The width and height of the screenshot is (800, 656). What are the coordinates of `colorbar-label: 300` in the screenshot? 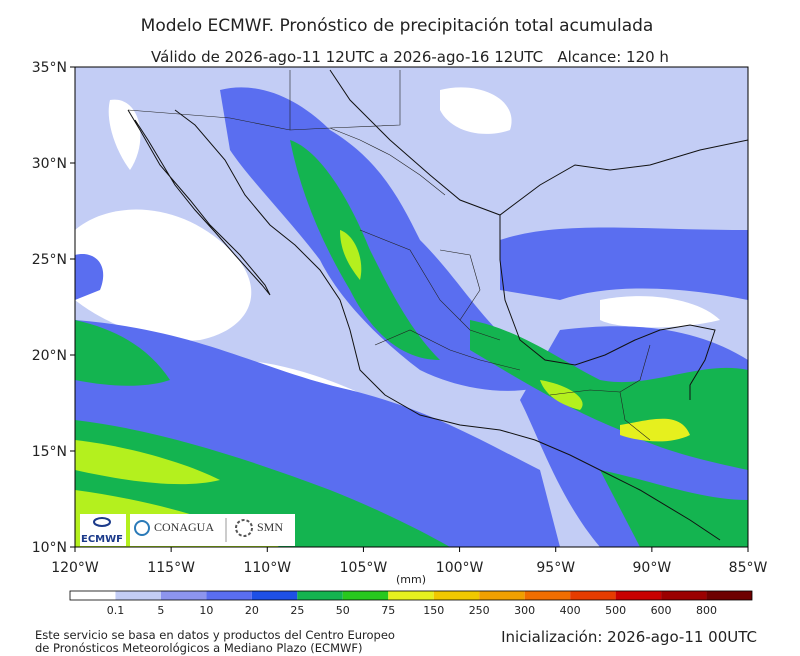 It's located at (524, 610).